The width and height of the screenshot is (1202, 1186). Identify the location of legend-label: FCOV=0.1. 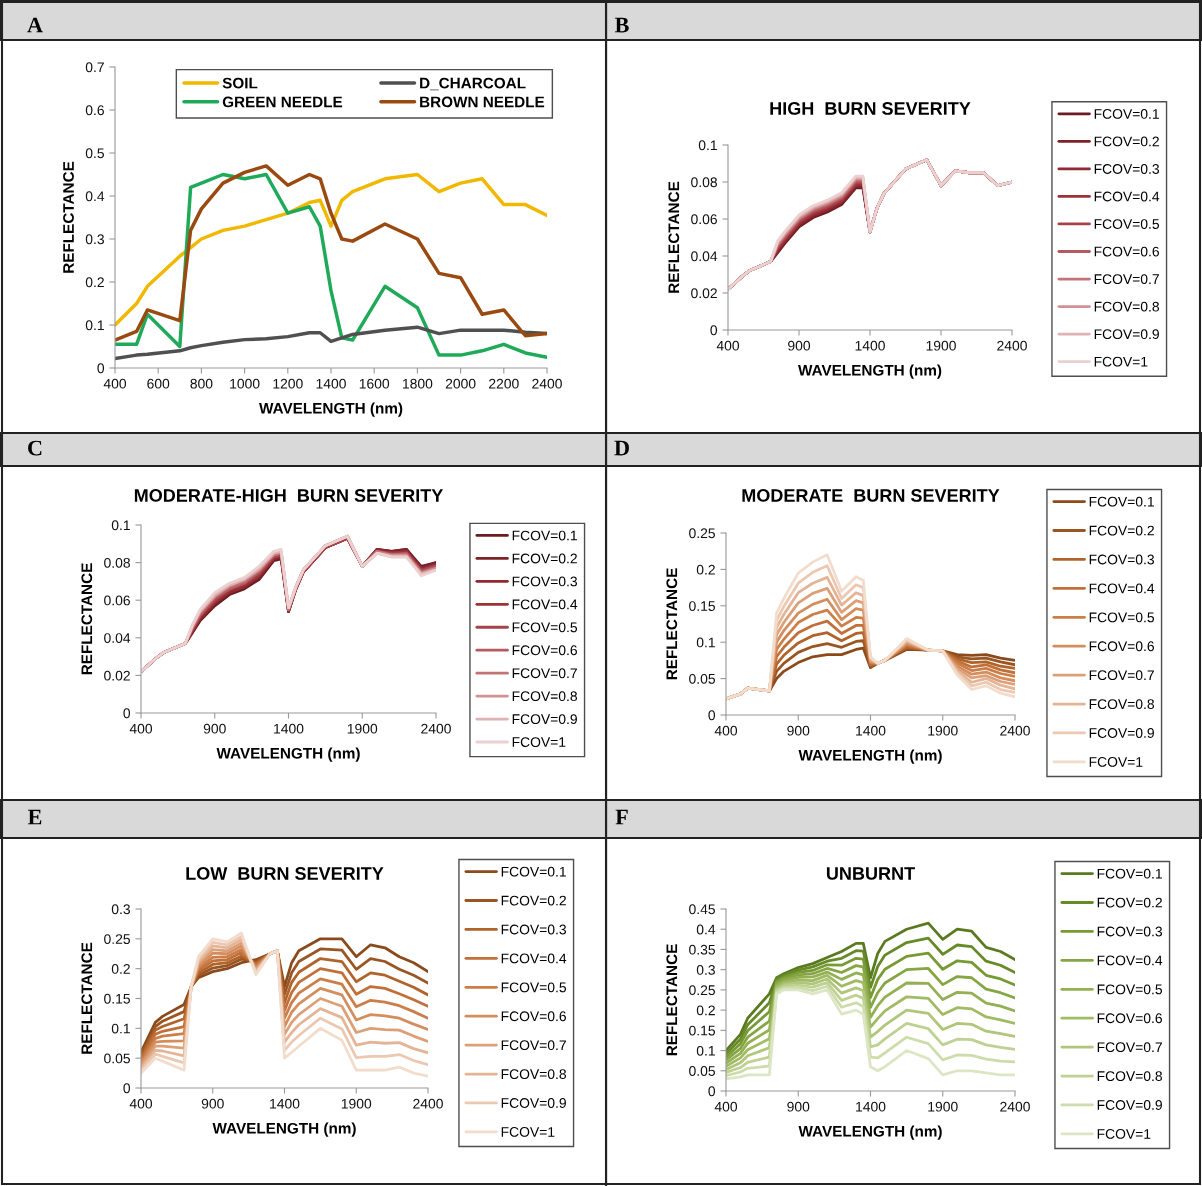
(533, 871).